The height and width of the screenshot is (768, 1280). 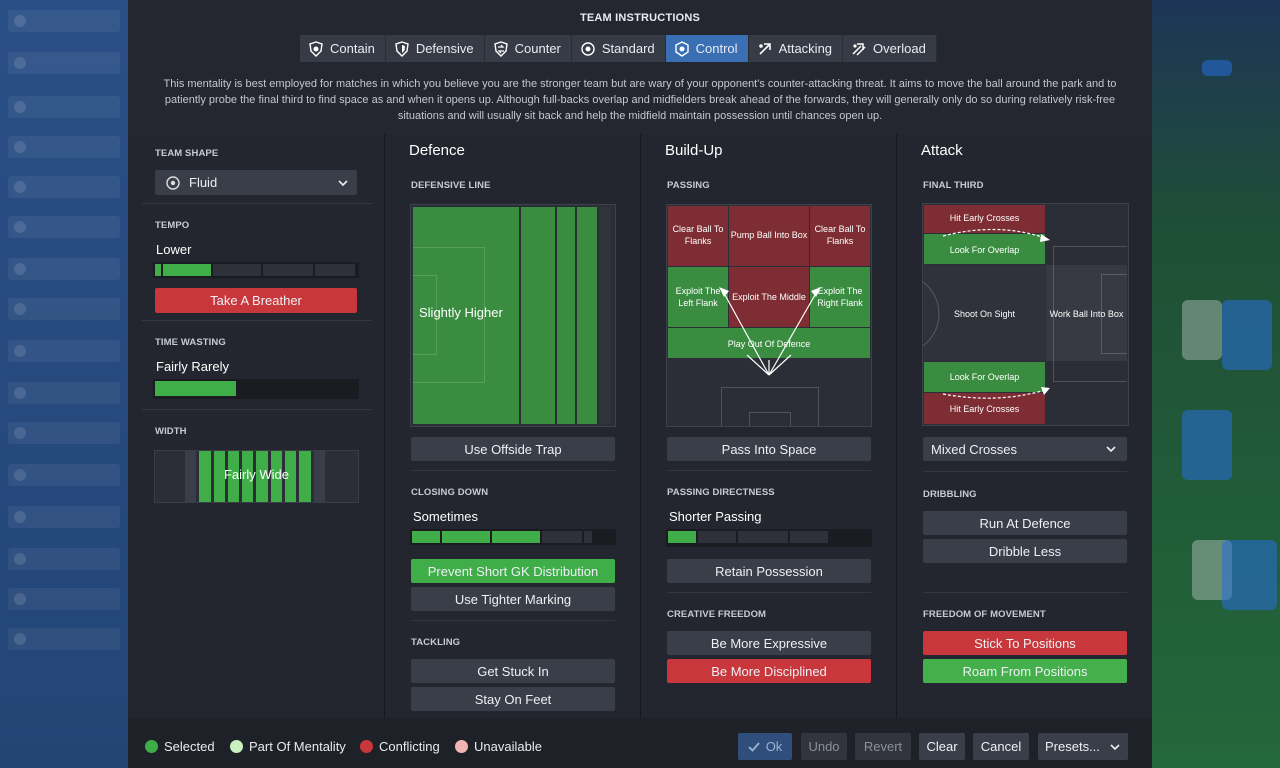 What do you see at coordinates (409, 746) in the screenshot?
I see `legend-label: Conflicting` at bounding box center [409, 746].